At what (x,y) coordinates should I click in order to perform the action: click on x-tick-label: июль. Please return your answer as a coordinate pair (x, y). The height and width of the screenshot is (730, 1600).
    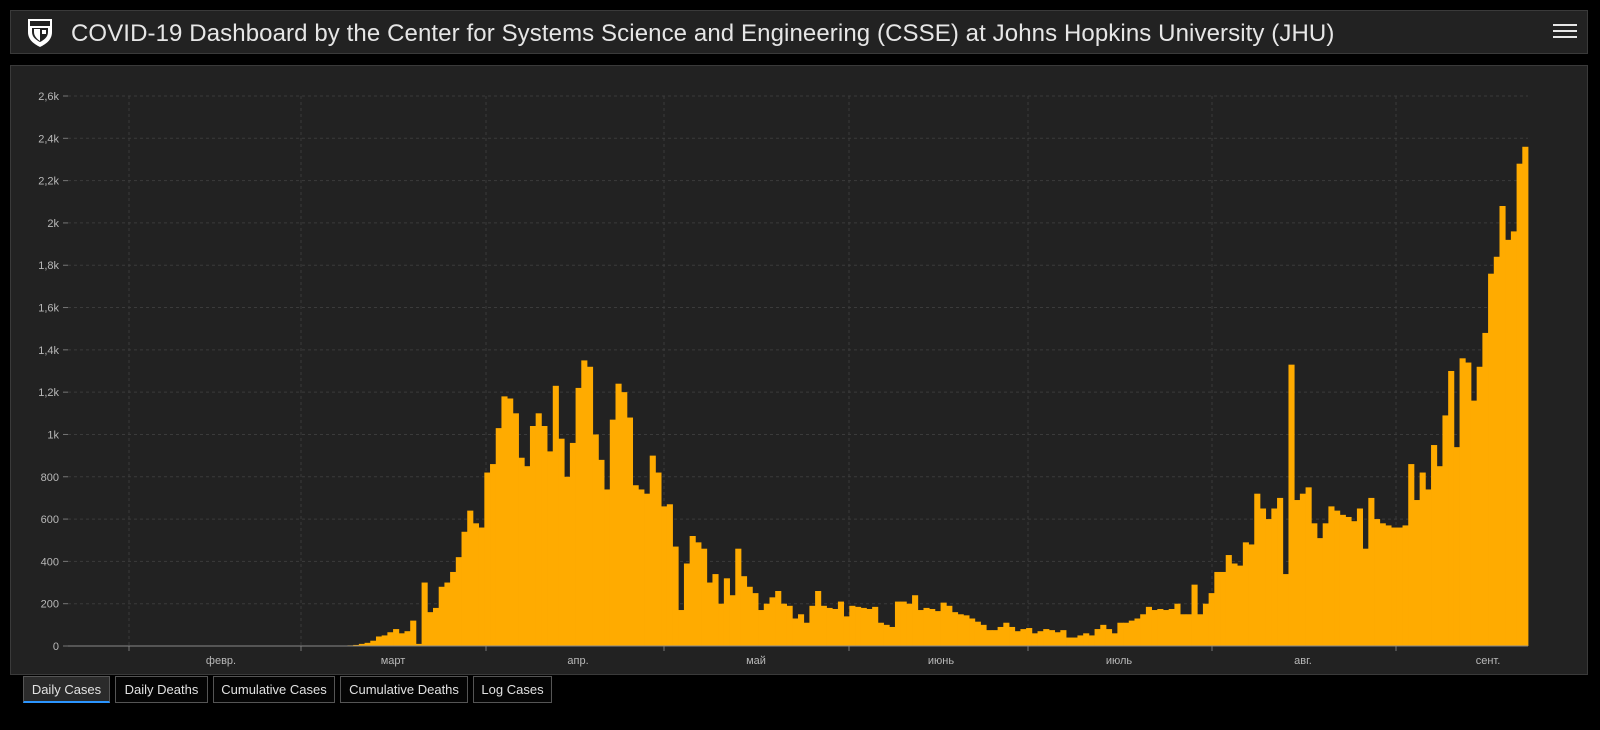
    Looking at the image, I should click on (1119, 661).